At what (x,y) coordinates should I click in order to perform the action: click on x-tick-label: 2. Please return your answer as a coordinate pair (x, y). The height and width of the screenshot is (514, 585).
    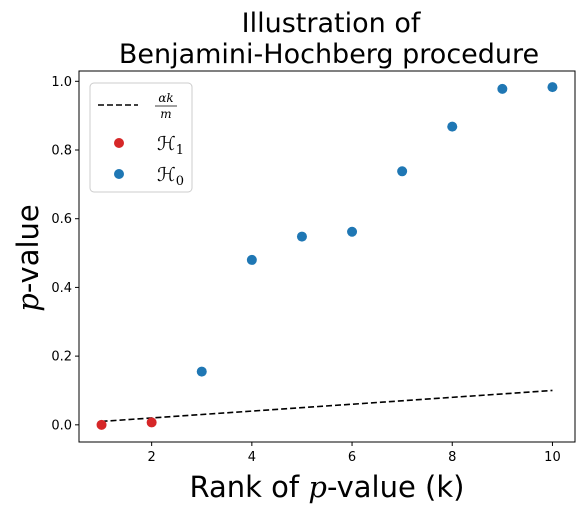
    Looking at the image, I should click on (152, 457).